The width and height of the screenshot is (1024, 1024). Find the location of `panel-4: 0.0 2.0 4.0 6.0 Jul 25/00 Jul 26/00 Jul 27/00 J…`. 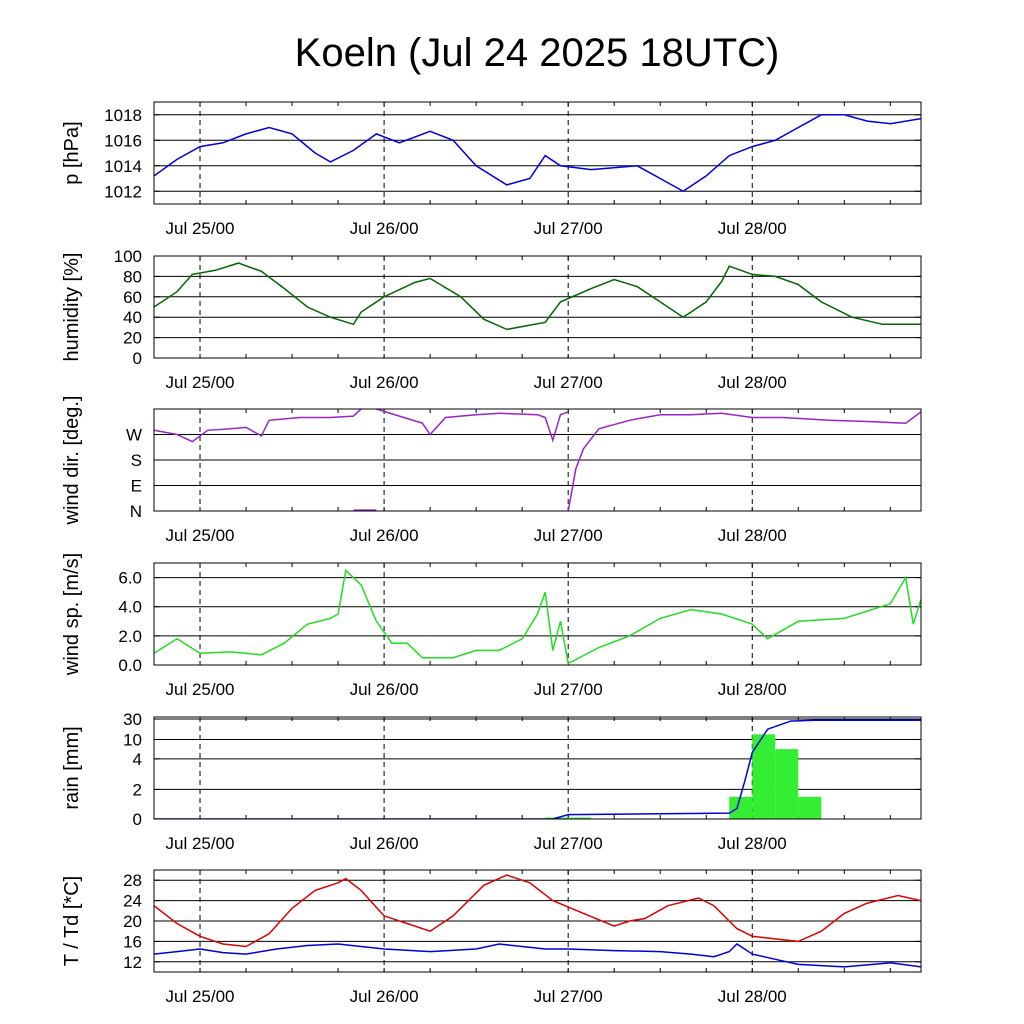

panel-4: 0.0 2.0 4.0 6.0 Jul 25/00 Jul 26/00 Jul 27/00 J… is located at coordinates (491, 626).